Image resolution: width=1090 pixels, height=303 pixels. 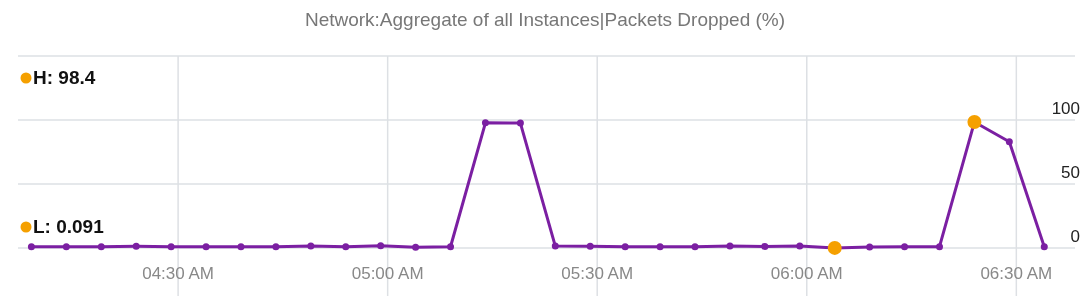 I want to click on annotation: L: 0.091, so click(x=69, y=226).